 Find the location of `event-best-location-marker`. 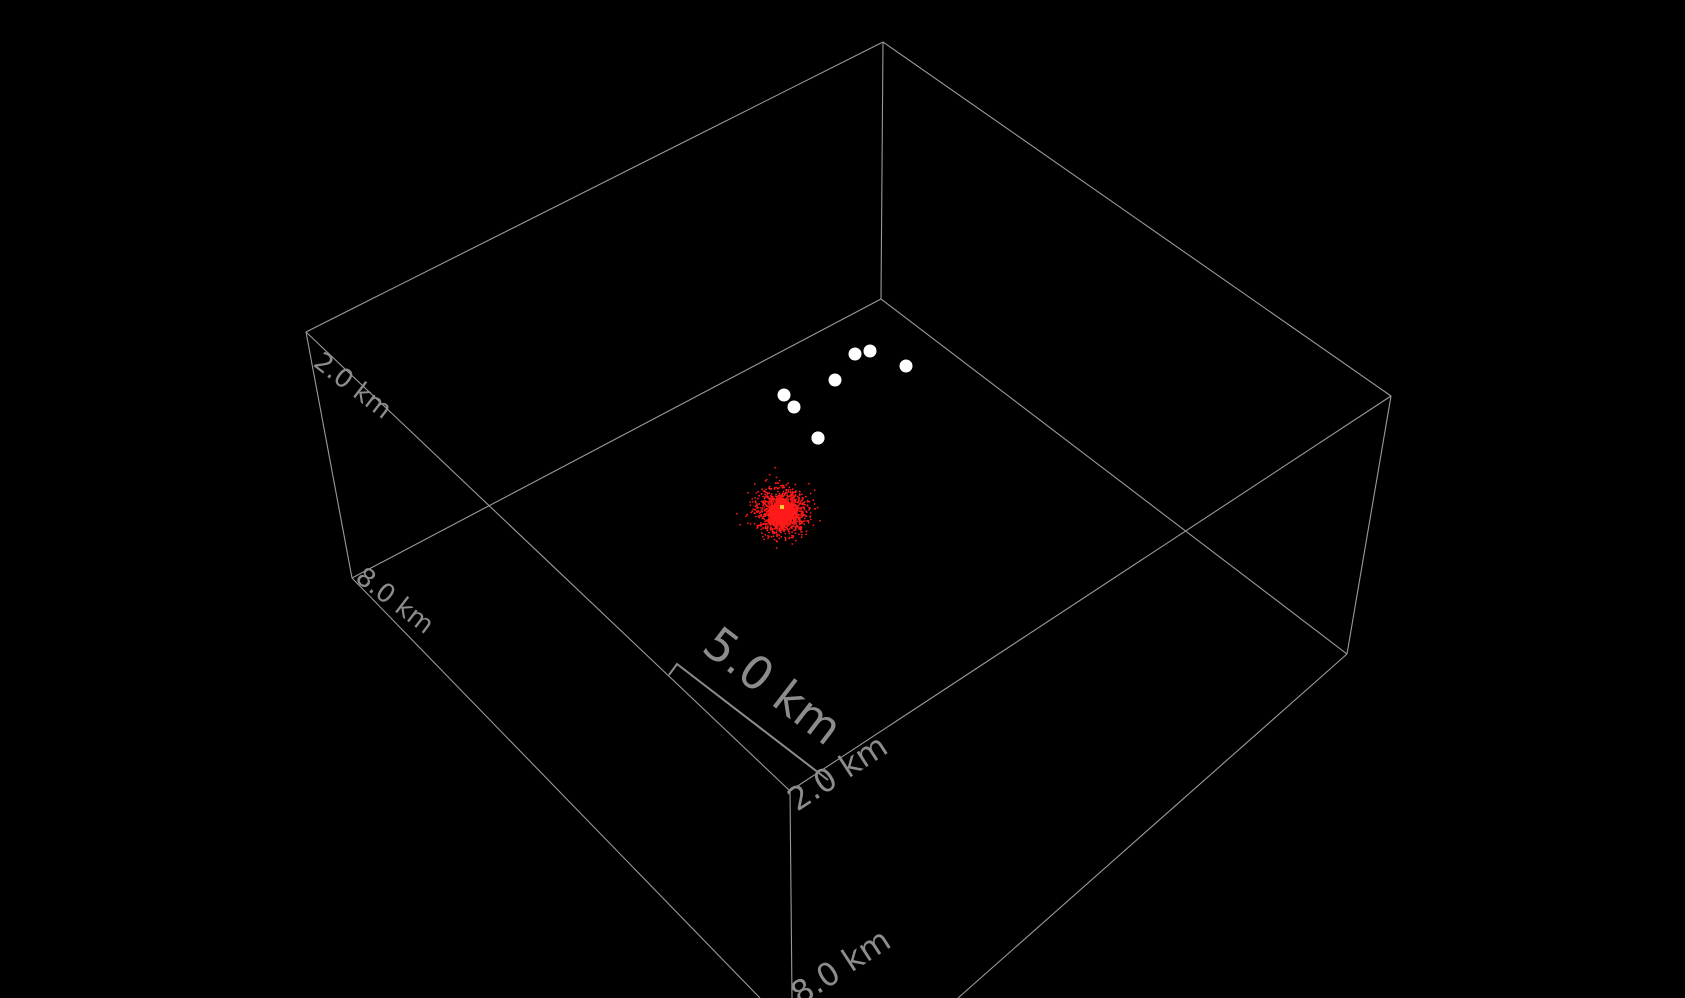

event-best-location-marker is located at coordinates (782, 507).